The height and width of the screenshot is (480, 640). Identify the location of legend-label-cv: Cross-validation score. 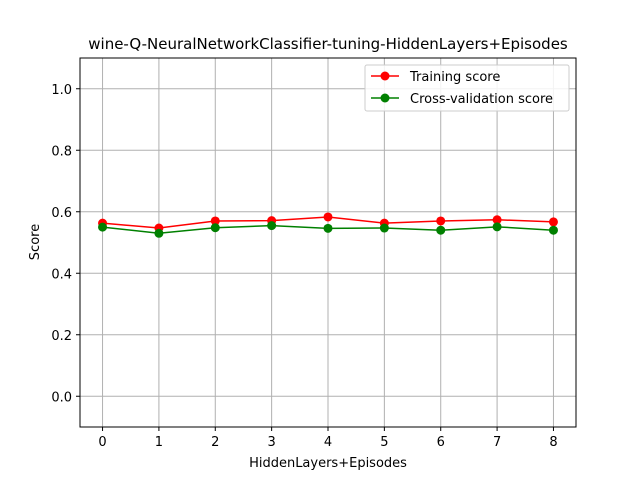
(481, 99).